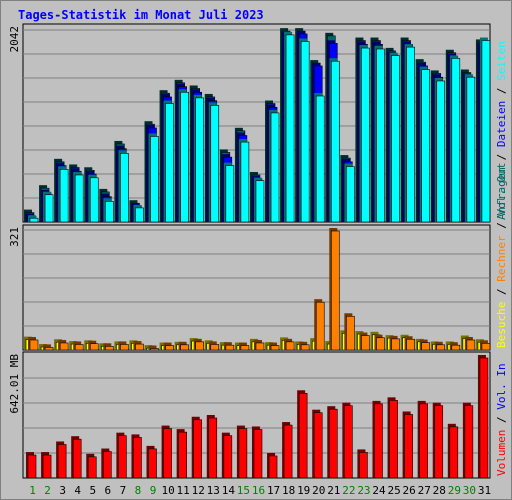 The width and height of the screenshot is (512, 500). Describe the element at coordinates (501, 453) in the screenshot. I see `legend-item: Volumen` at that location.